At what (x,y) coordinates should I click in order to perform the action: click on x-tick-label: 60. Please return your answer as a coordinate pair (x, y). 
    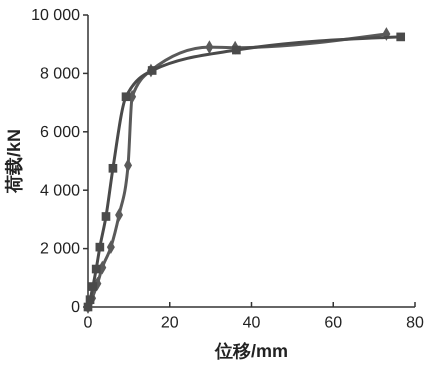
    Looking at the image, I should click on (333, 323).